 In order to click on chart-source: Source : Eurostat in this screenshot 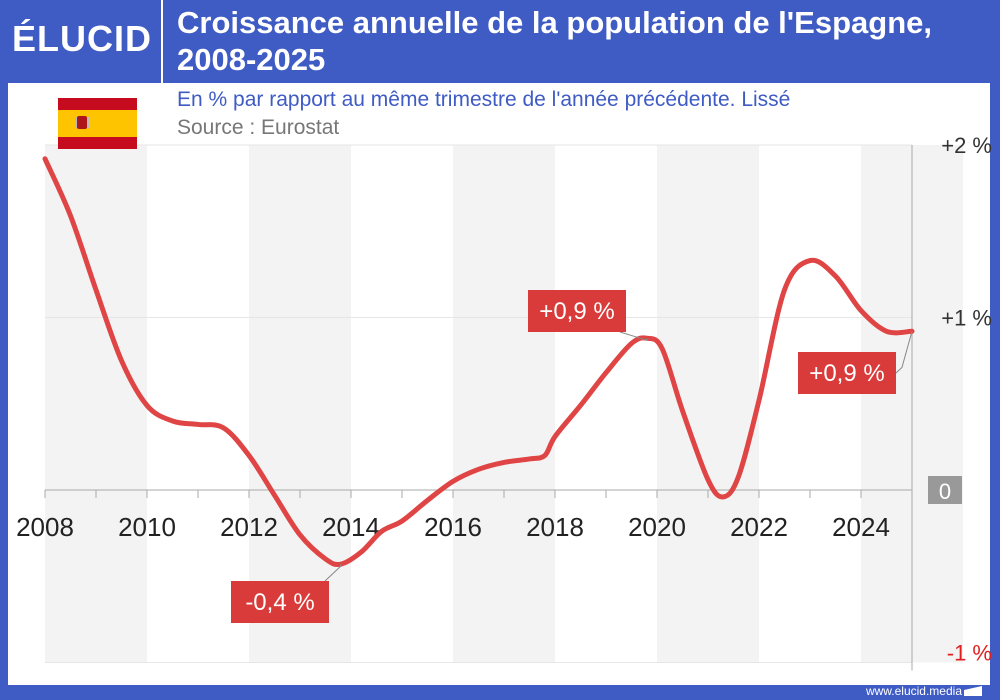, I will do `click(258, 127)`.